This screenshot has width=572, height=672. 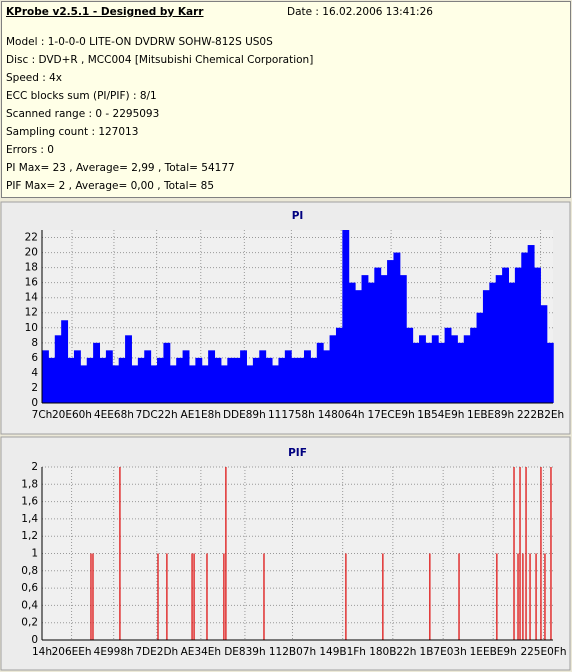 What do you see at coordinates (156, 652) in the screenshot?
I see `x-tick-label: 7DE2Dh` at bounding box center [156, 652].